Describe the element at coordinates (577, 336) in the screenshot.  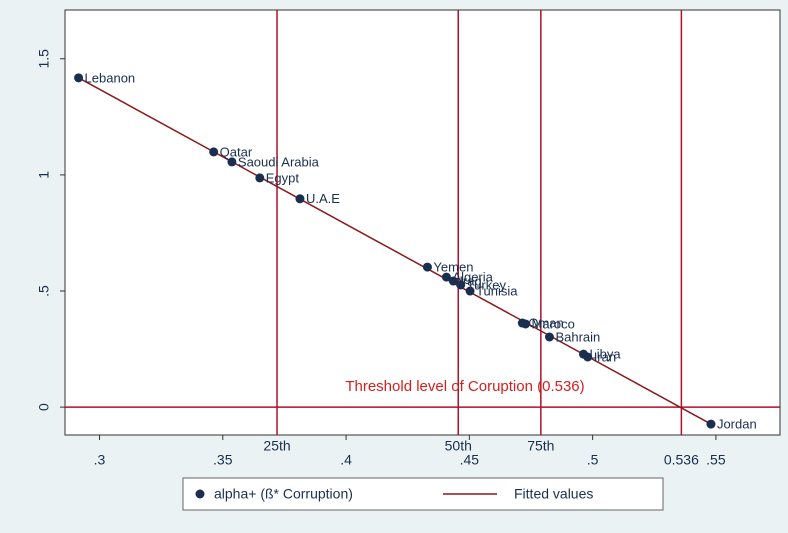
I see `point-label: Bahrain` at that location.